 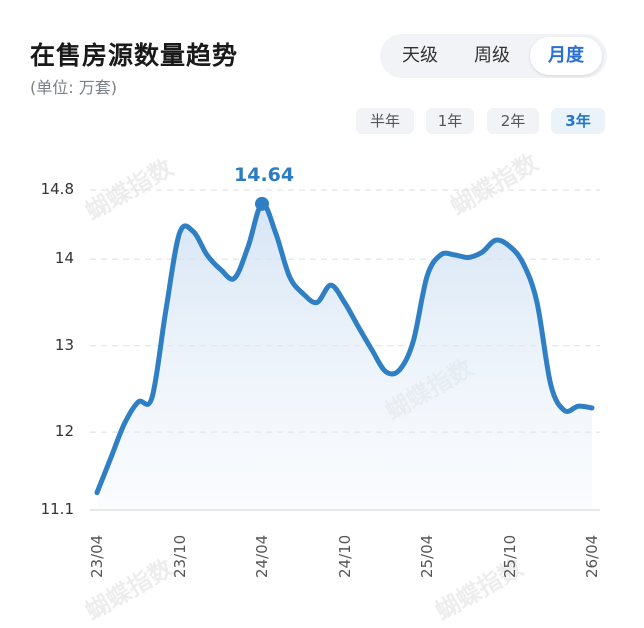 What do you see at coordinates (73, 87) in the screenshot?
I see `unit-subtitle: (单位: 万套)` at bounding box center [73, 87].